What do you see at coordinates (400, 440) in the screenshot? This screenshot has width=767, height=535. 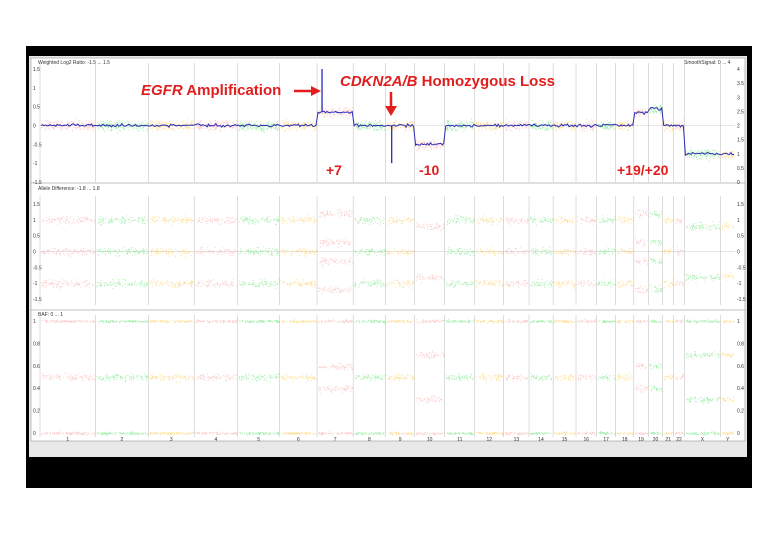 I see `chromosome-label: 9` at bounding box center [400, 440].